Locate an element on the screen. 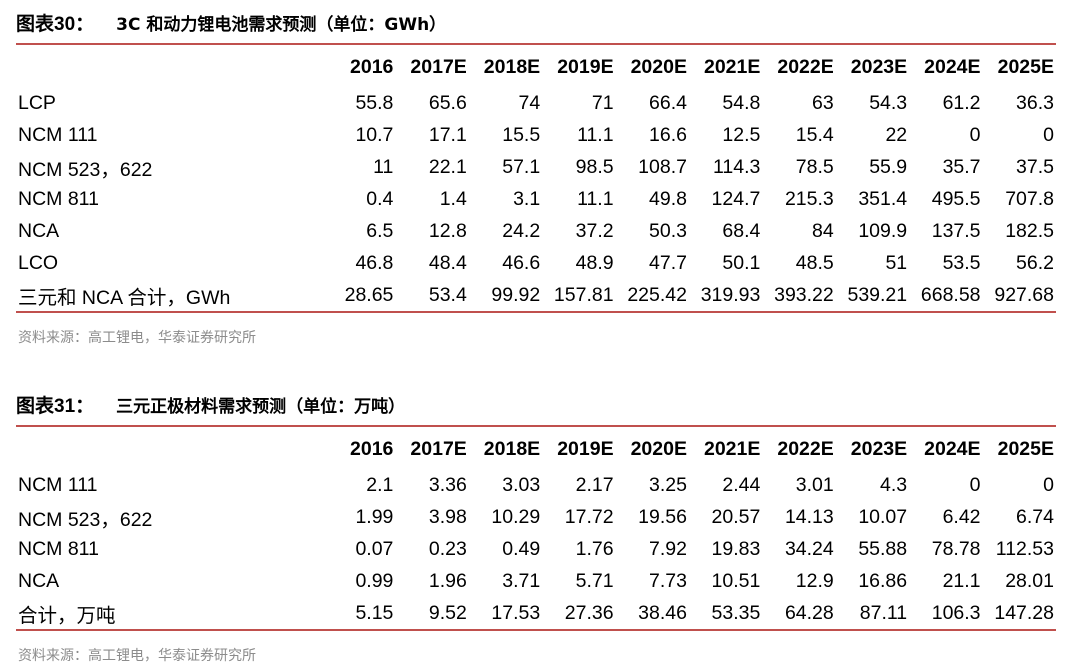 The height and width of the screenshot is (665, 1080). table-cell: 10.29 is located at coordinates (516, 516).